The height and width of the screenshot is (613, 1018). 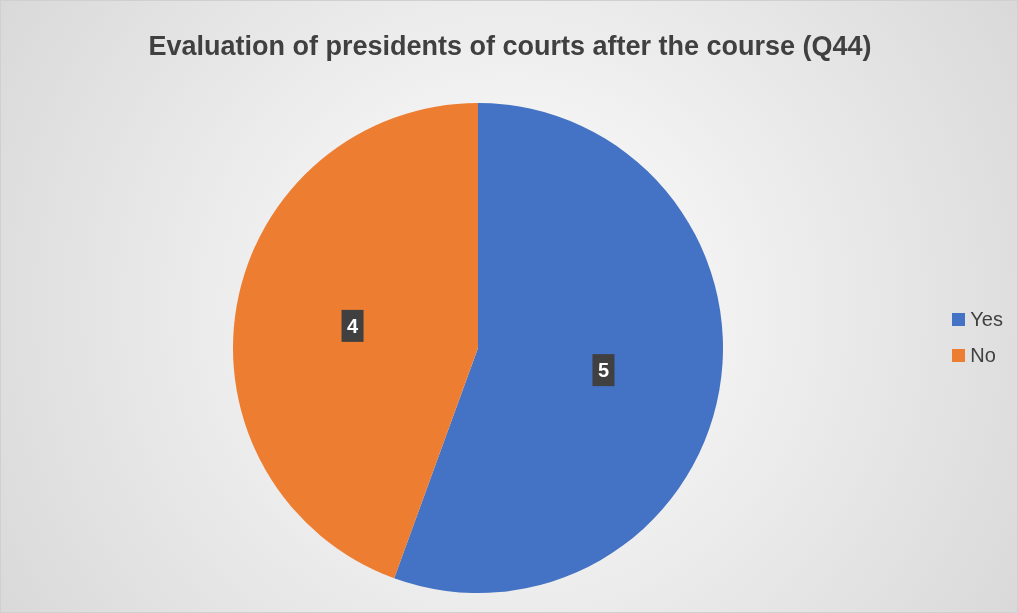 I want to click on chart-title: Evaluation of presidents of courts after the course (Q44), so click(x=510, y=46).